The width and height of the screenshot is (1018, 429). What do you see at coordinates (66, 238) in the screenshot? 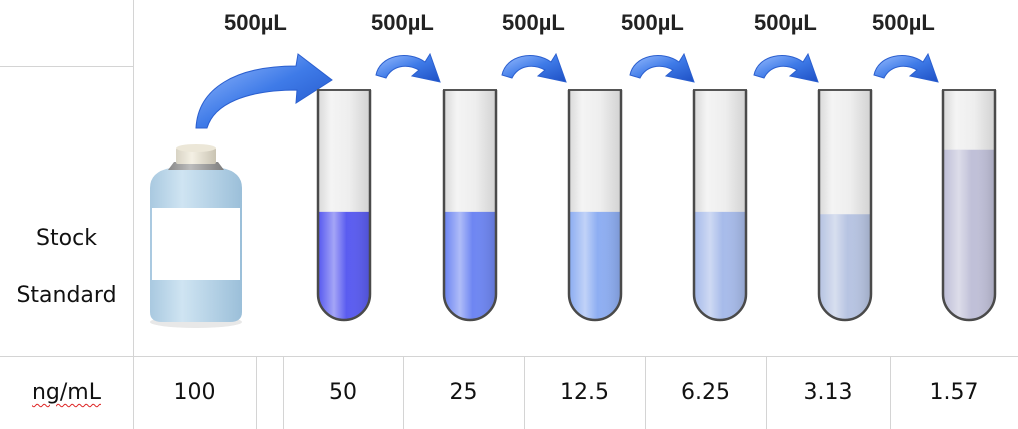
I see `stock-label: Stock` at bounding box center [66, 238].